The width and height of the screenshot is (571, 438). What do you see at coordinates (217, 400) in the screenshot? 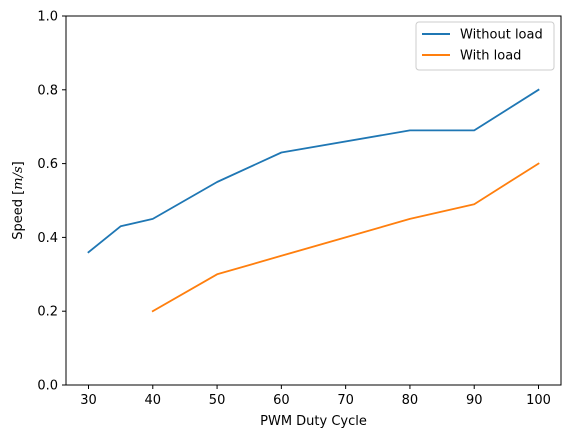
I see `x-tick-label: 50` at bounding box center [217, 400].